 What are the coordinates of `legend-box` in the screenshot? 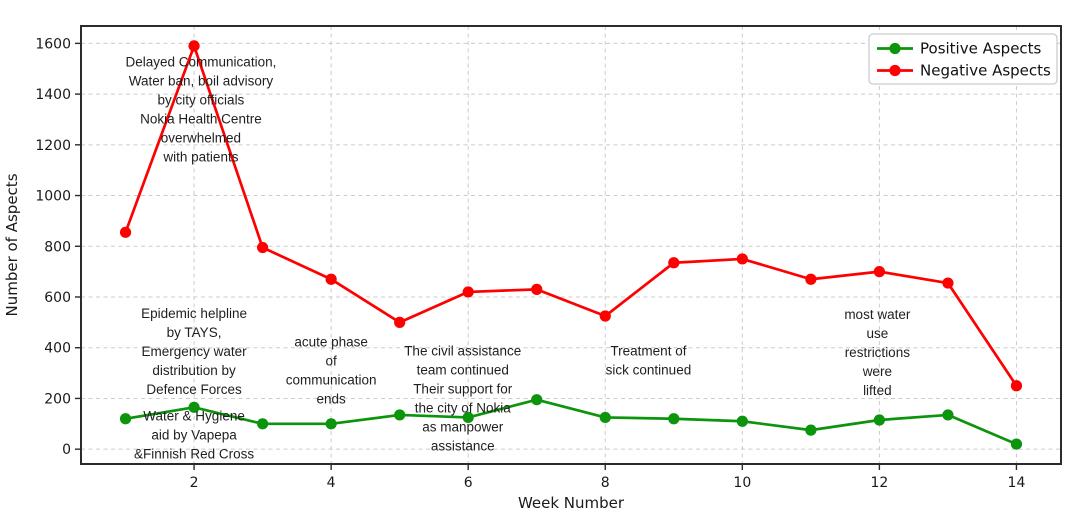 It's located at (963, 59).